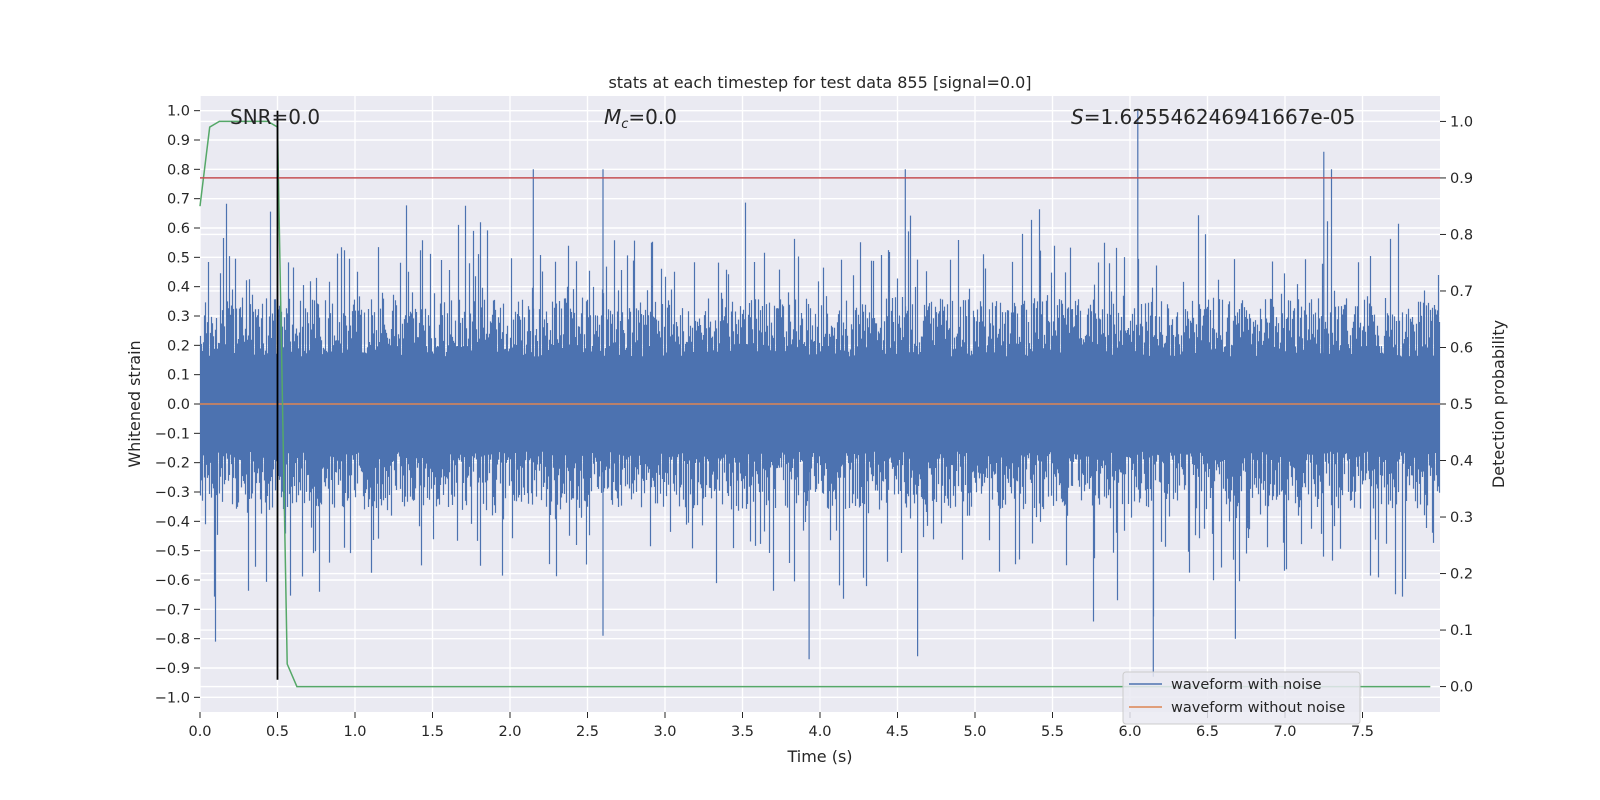 The width and height of the screenshot is (1600, 800). What do you see at coordinates (1461, 292) in the screenshot?
I see `y-tick-label-right: 0.7` at bounding box center [1461, 292].